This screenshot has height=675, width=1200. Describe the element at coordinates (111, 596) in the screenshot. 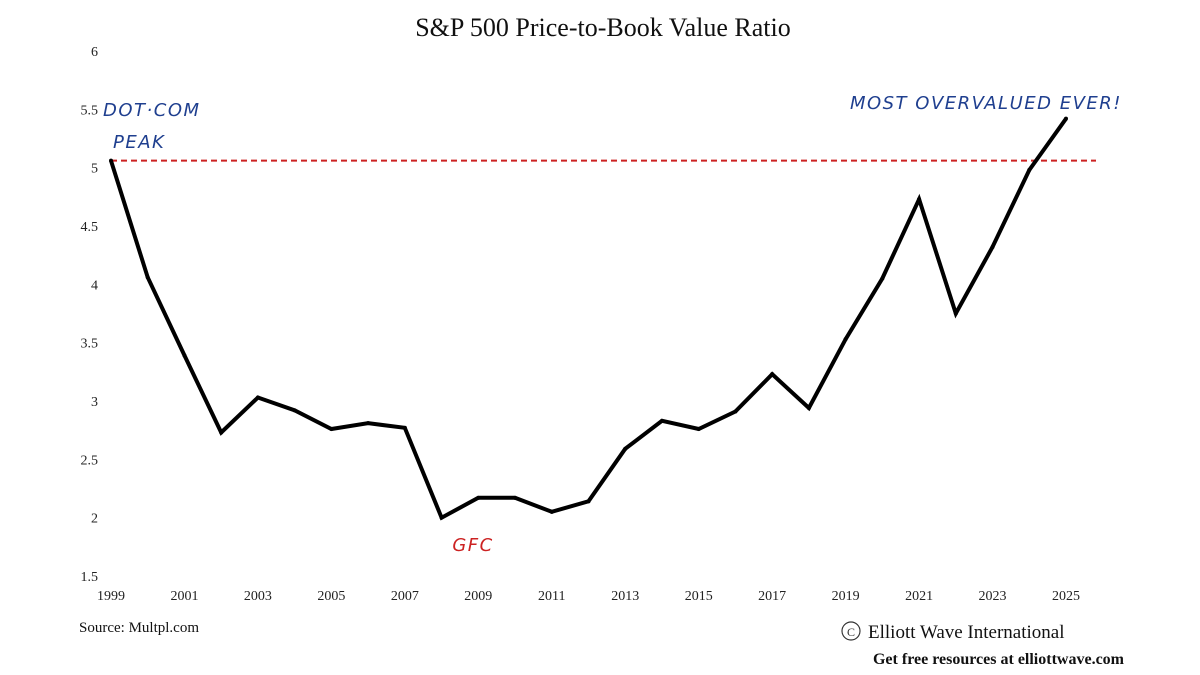

I see `x-tick-label: 1999` at that location.